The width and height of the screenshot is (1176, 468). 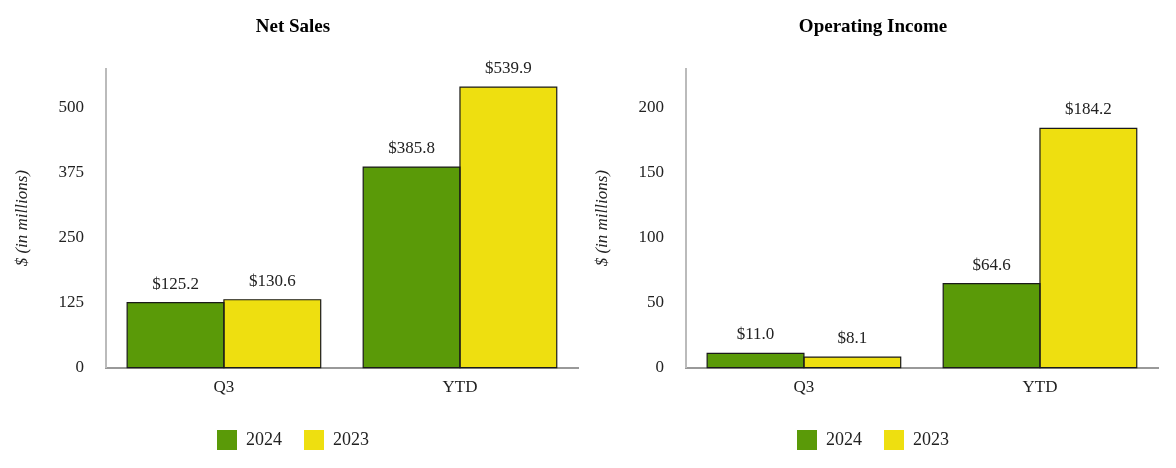 I want to click on y-tick-label: 125, so click(x=71, y=302).